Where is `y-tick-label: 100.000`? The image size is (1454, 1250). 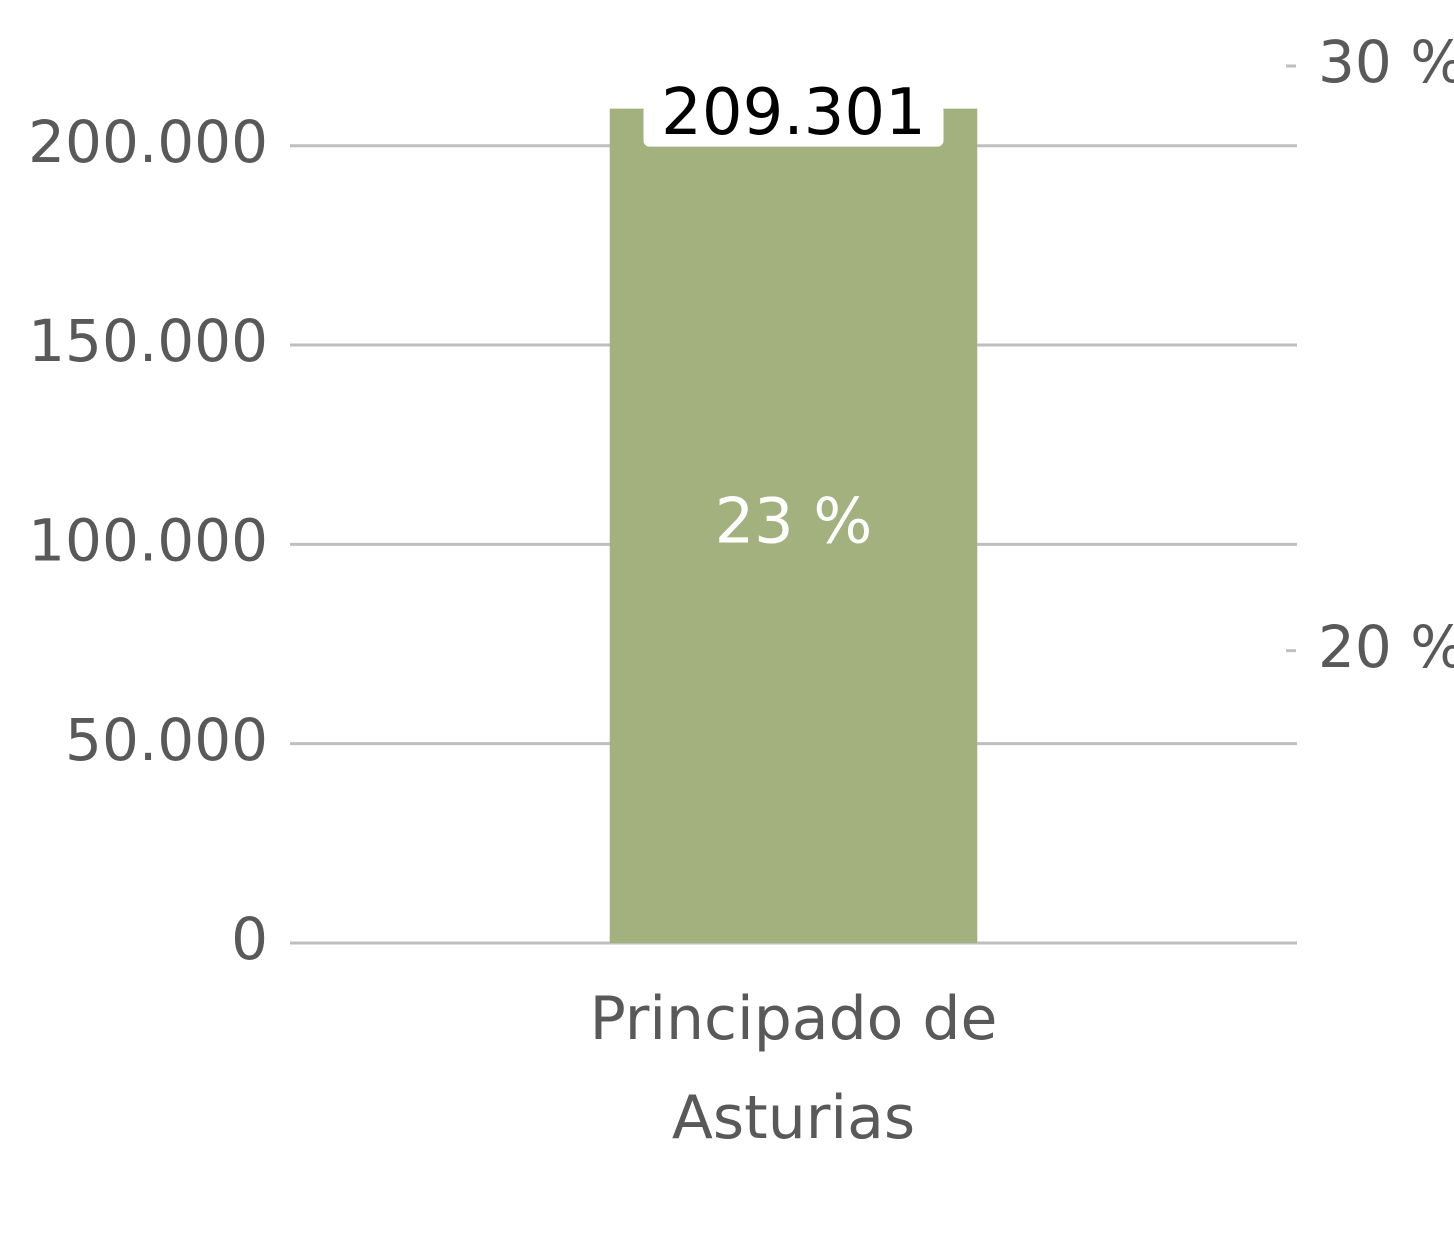
y-tick-label: 100.000 is located at coordinates (148, 540).